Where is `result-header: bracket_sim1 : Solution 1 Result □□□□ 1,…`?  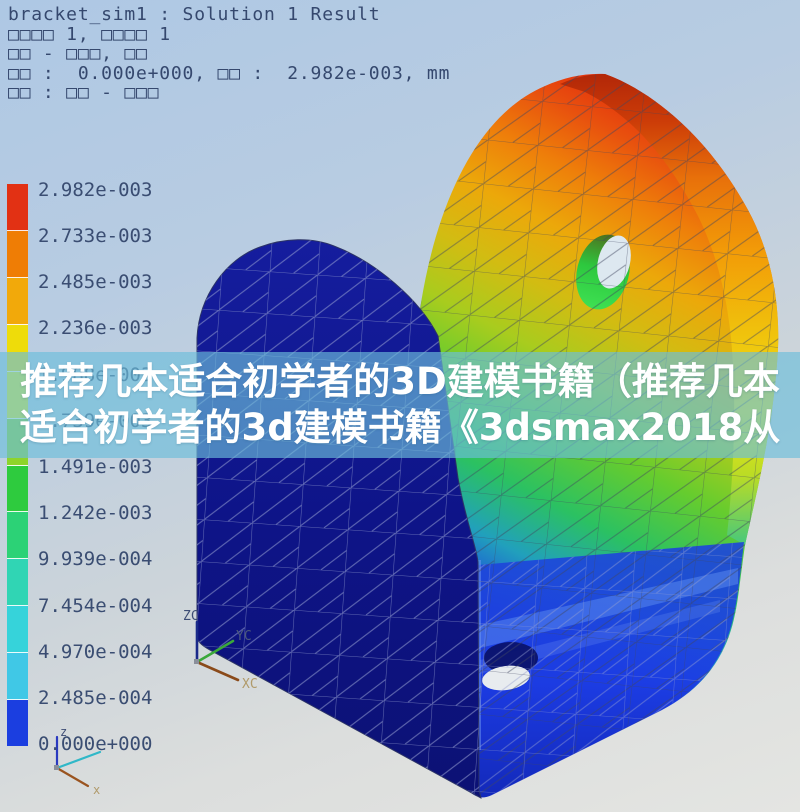 result-header: bracket_sim1 : Solution 1 Result □□□□ 1,… is located at coordinates (229, 54).